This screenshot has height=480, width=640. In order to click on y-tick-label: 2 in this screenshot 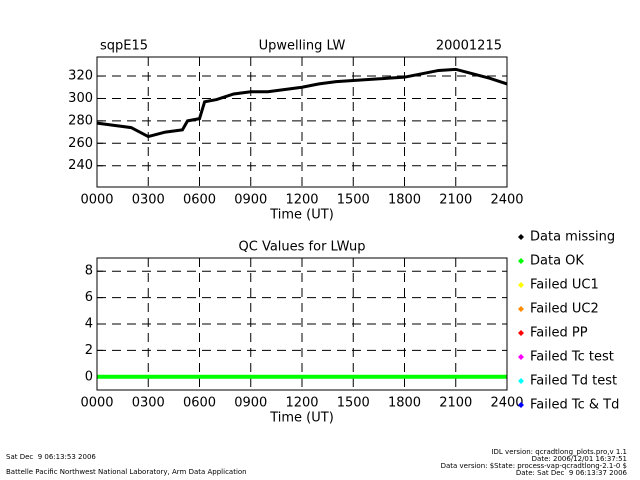, I will do `click(89, 350)`.